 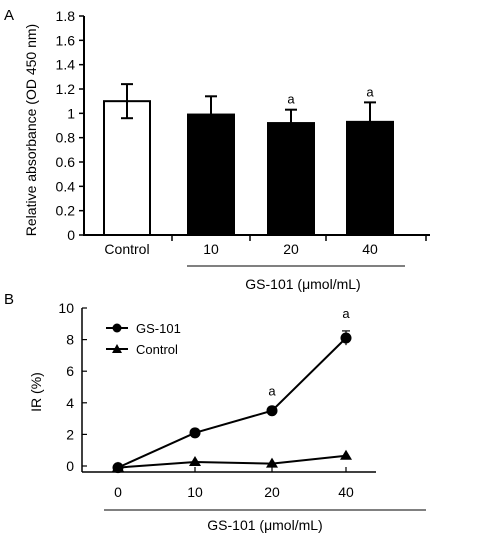 I want to click on panel-a-label: A, so click(x=9, y=15).